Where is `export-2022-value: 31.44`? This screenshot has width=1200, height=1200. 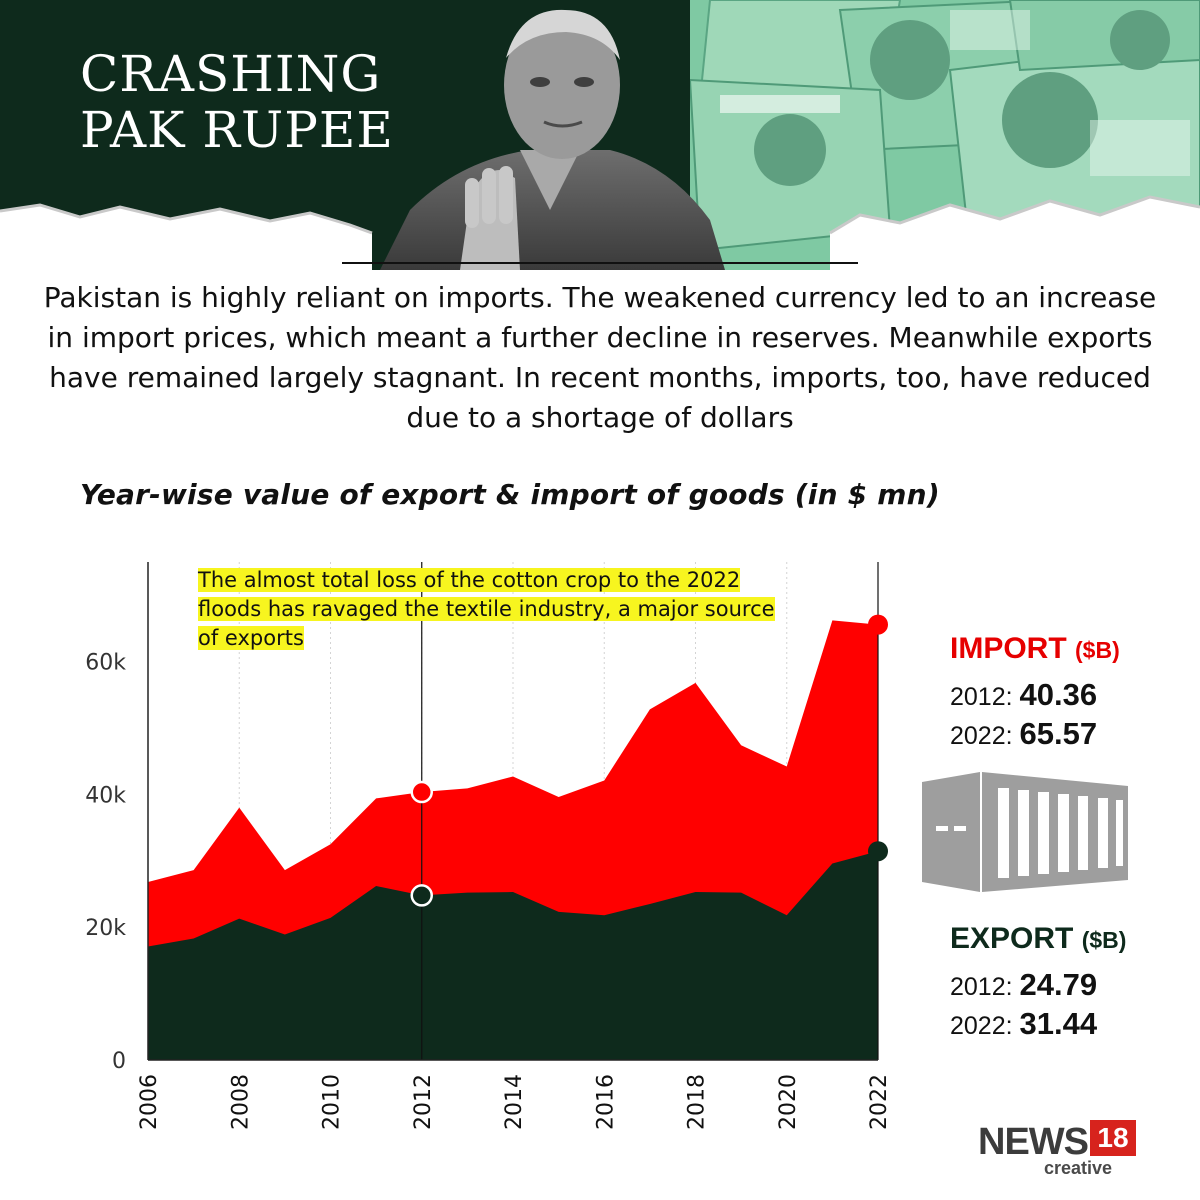 export-2022-value: 31.44 is located at coordinates (1058, 1023).